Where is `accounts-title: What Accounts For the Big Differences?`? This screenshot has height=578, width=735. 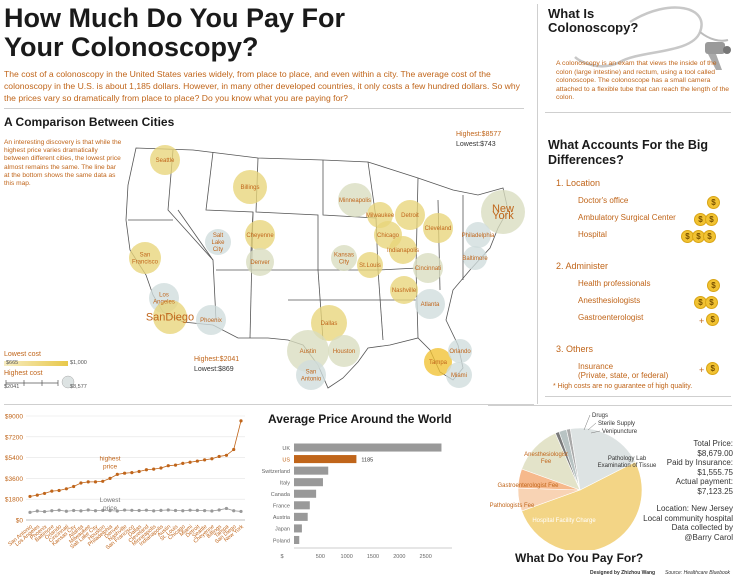 accounts-title: What Accounts For the Big Differences? is located at coordinates (628, 153).